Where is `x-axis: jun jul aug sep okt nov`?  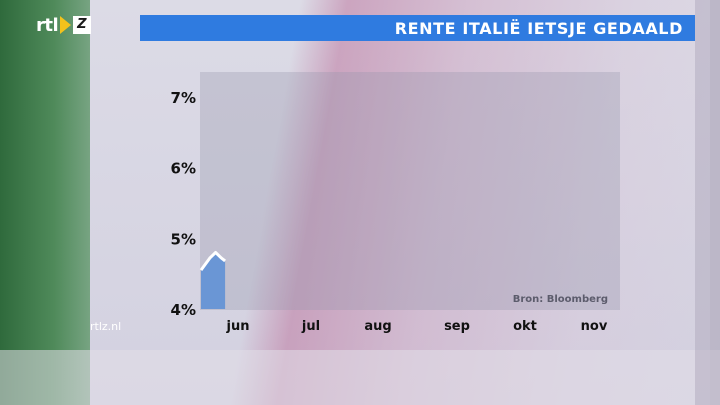 x-axis: jun jul aug sep okt nov is located at coordinates (417, 326).